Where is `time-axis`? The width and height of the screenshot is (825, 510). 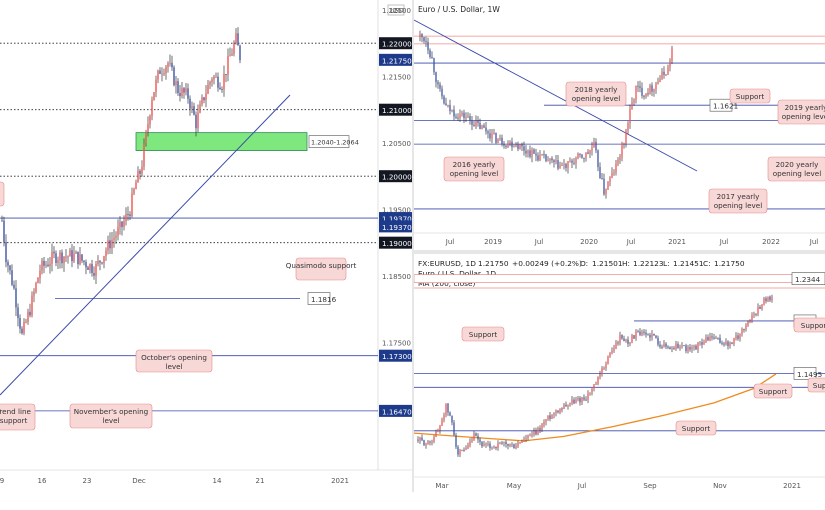
time-axis is located at coordinates (206, 481).